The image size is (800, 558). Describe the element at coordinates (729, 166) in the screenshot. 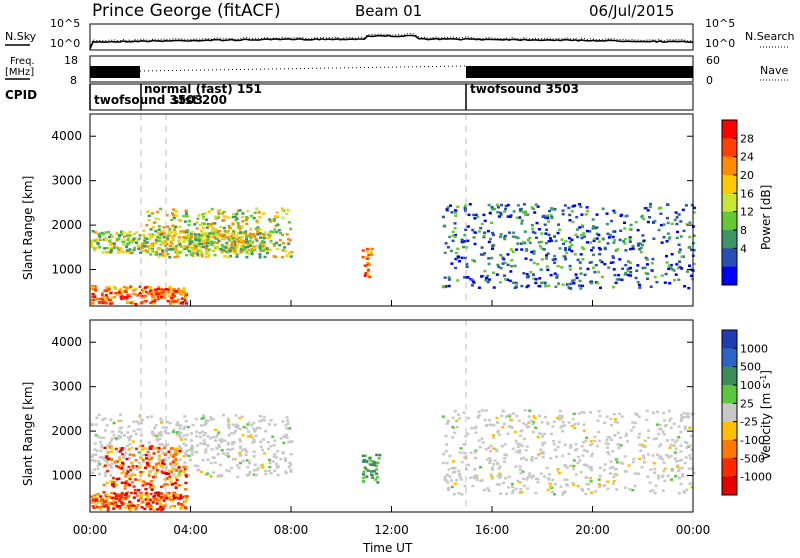

I see `colorbar-swatch` at that location.